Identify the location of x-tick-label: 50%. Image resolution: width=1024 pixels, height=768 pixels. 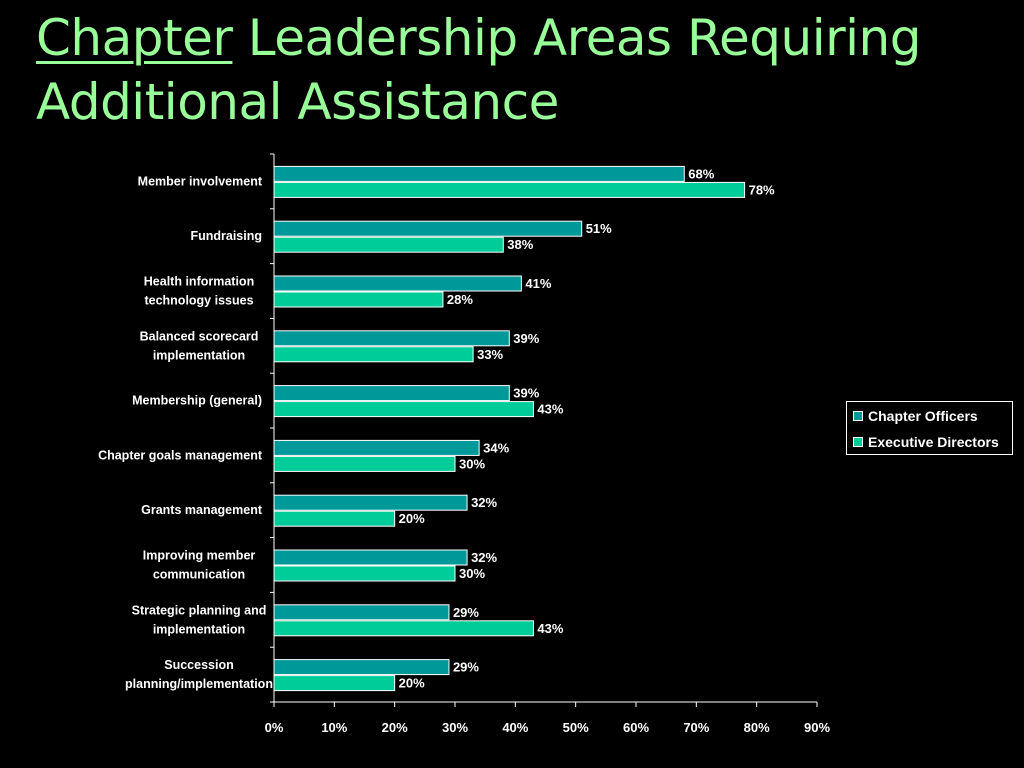
(576, 727).